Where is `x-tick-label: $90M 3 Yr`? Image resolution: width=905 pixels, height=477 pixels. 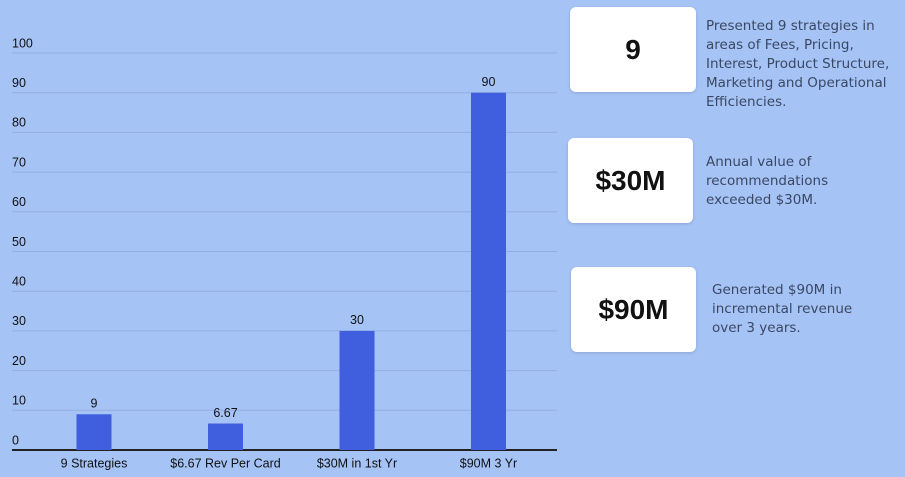 x-tick-label: $90M 3 Yr is located at coordinates (488, 463).